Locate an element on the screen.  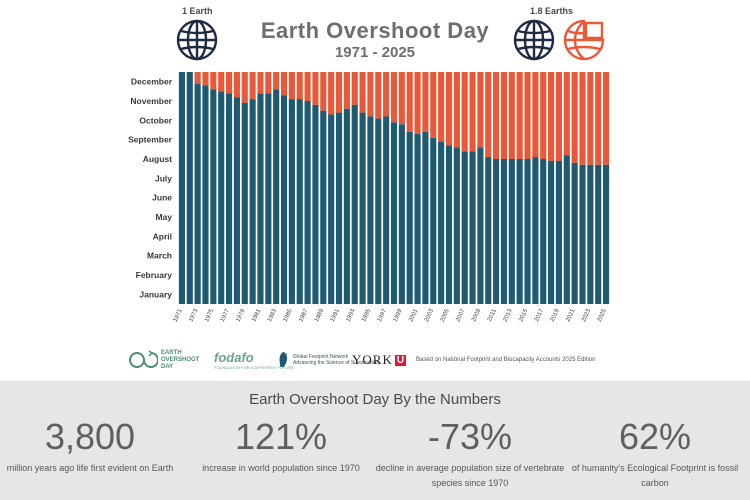
x-tick-label: 2011 is located at coordinates (492, 315).